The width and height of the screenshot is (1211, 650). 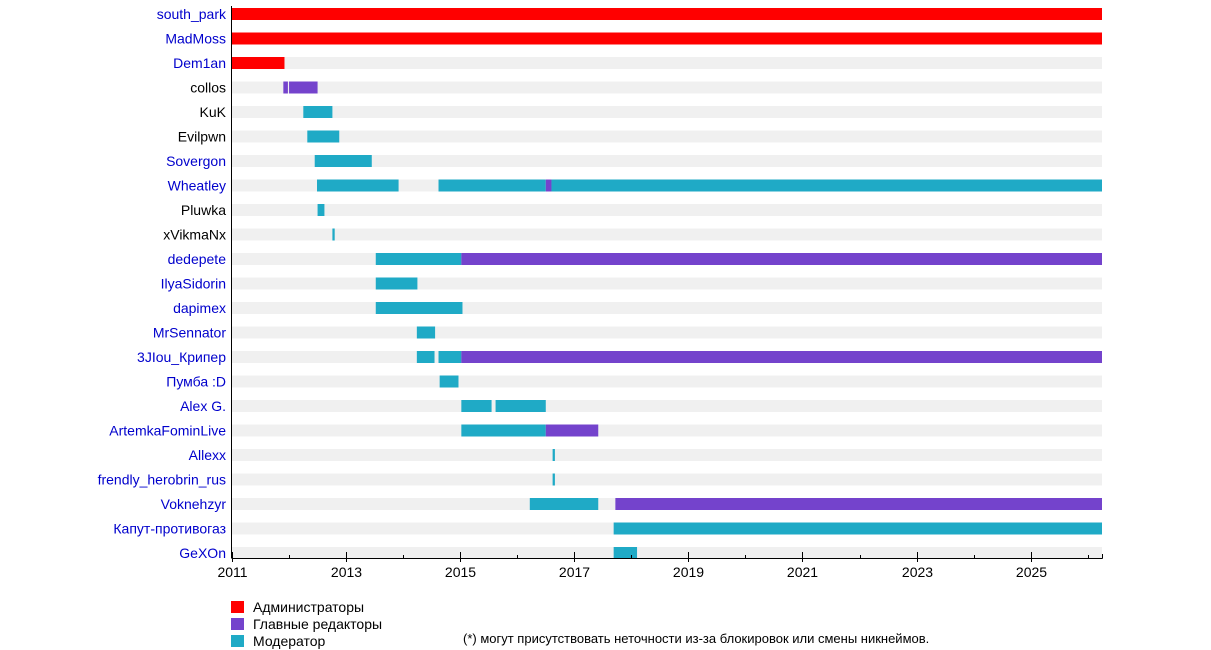 What do you see at coordinates (318, 623) in the screenshot?
I see `legend-label-chief: Главные редакторы` at bounding box center [318, 623].